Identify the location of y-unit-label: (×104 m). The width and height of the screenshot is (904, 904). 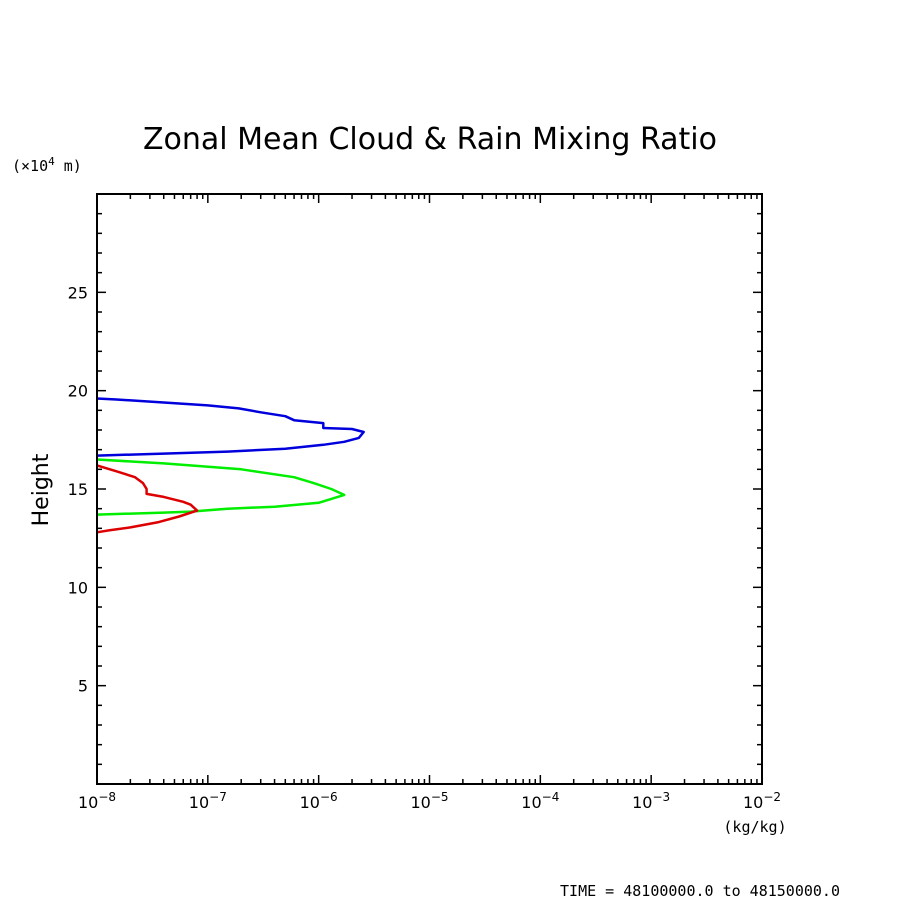
(47, 165).